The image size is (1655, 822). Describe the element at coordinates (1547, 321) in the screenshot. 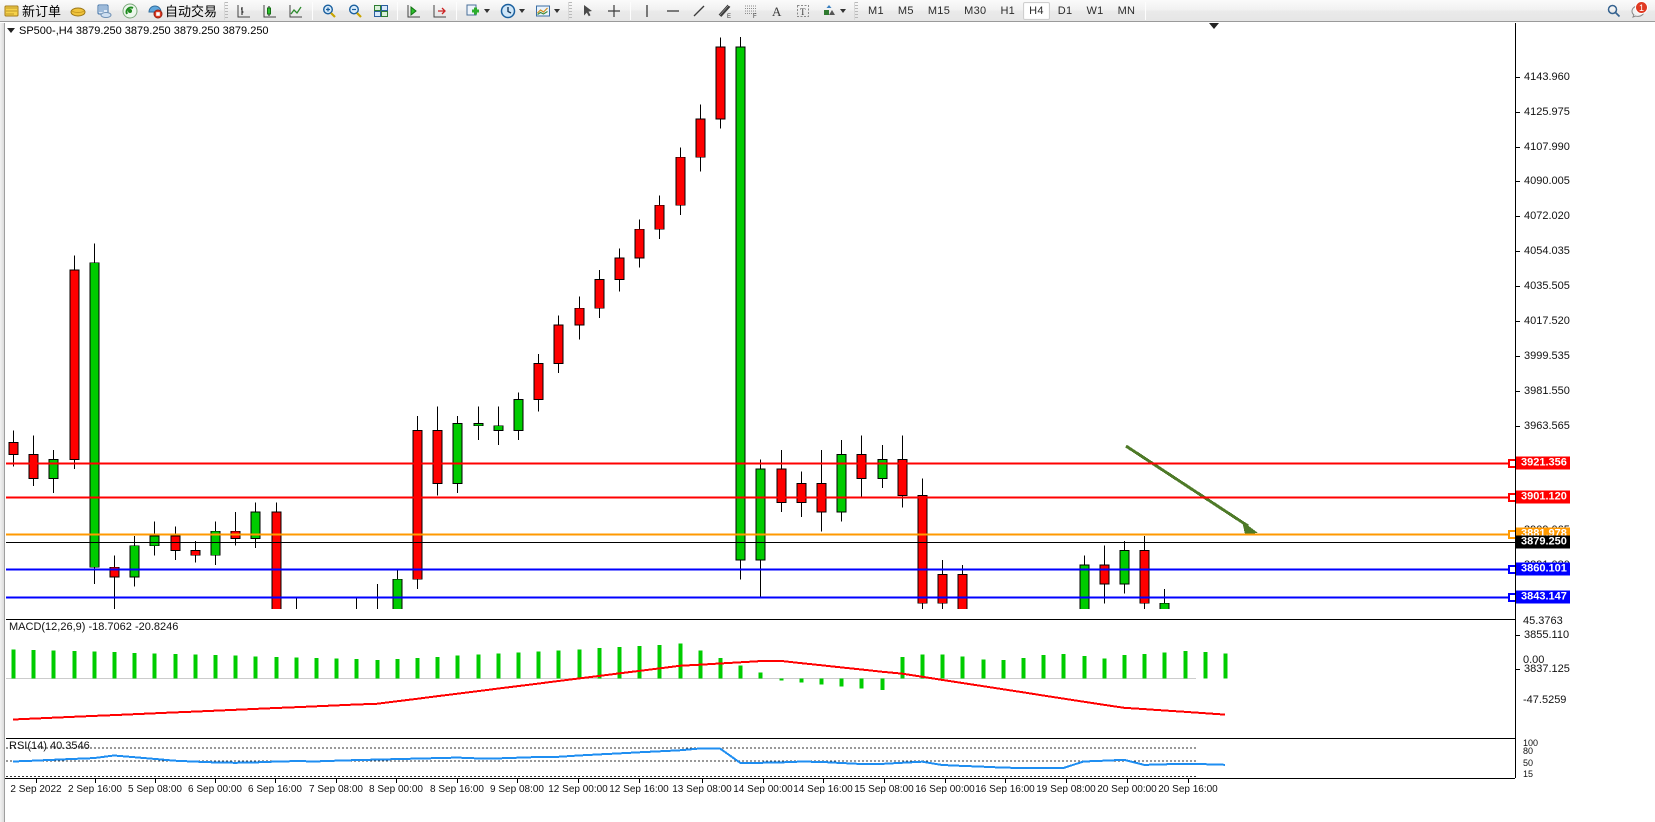

I see `price-axis-label: 4017.520` at that location.